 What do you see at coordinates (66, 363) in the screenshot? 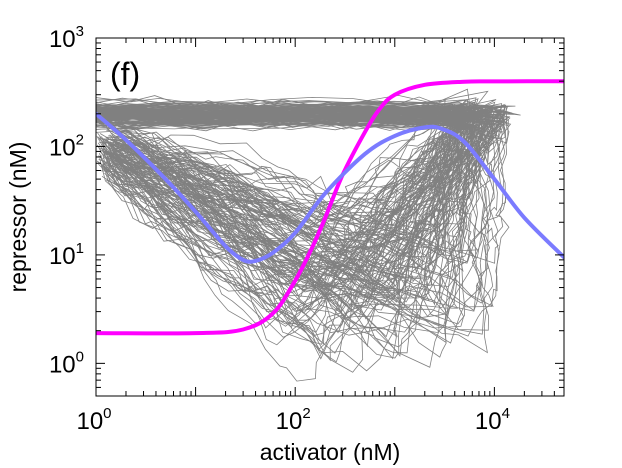
I see `y-tick-label: 10⁰` at bounding box center [66, 363].